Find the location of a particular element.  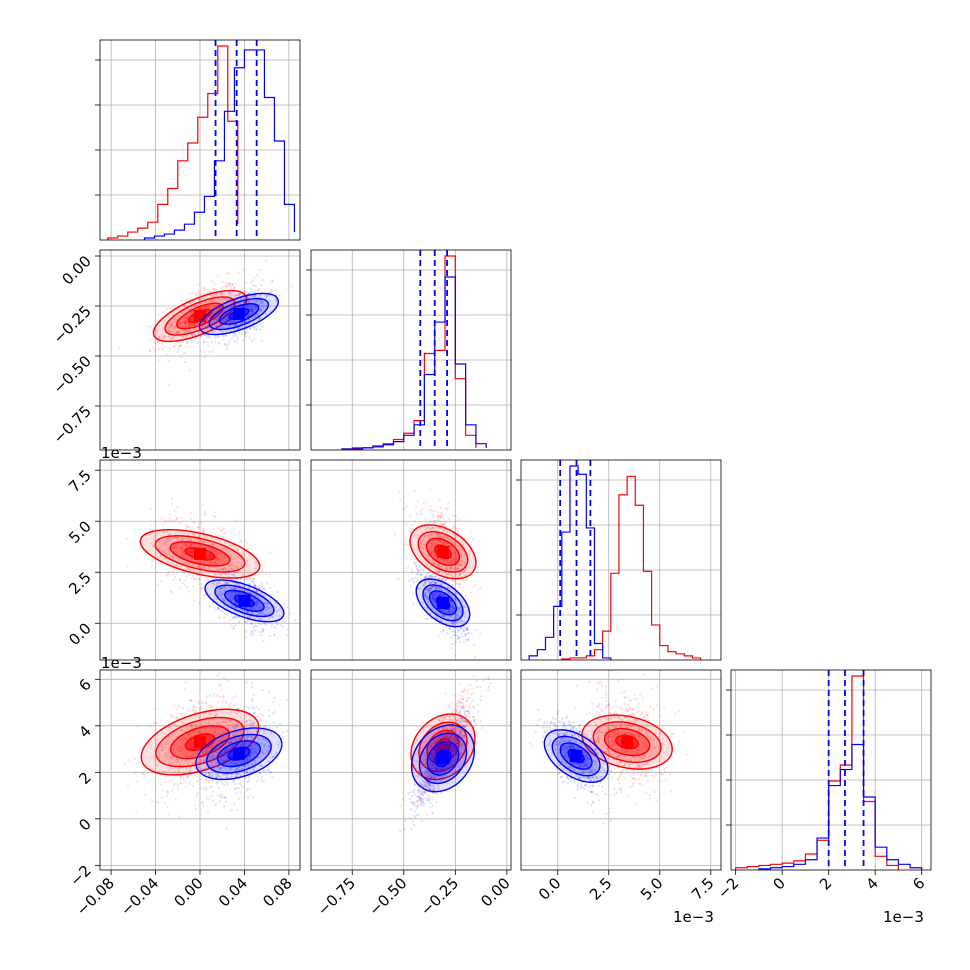

x-tick-label: −2 is located at coordinates (728, 888).